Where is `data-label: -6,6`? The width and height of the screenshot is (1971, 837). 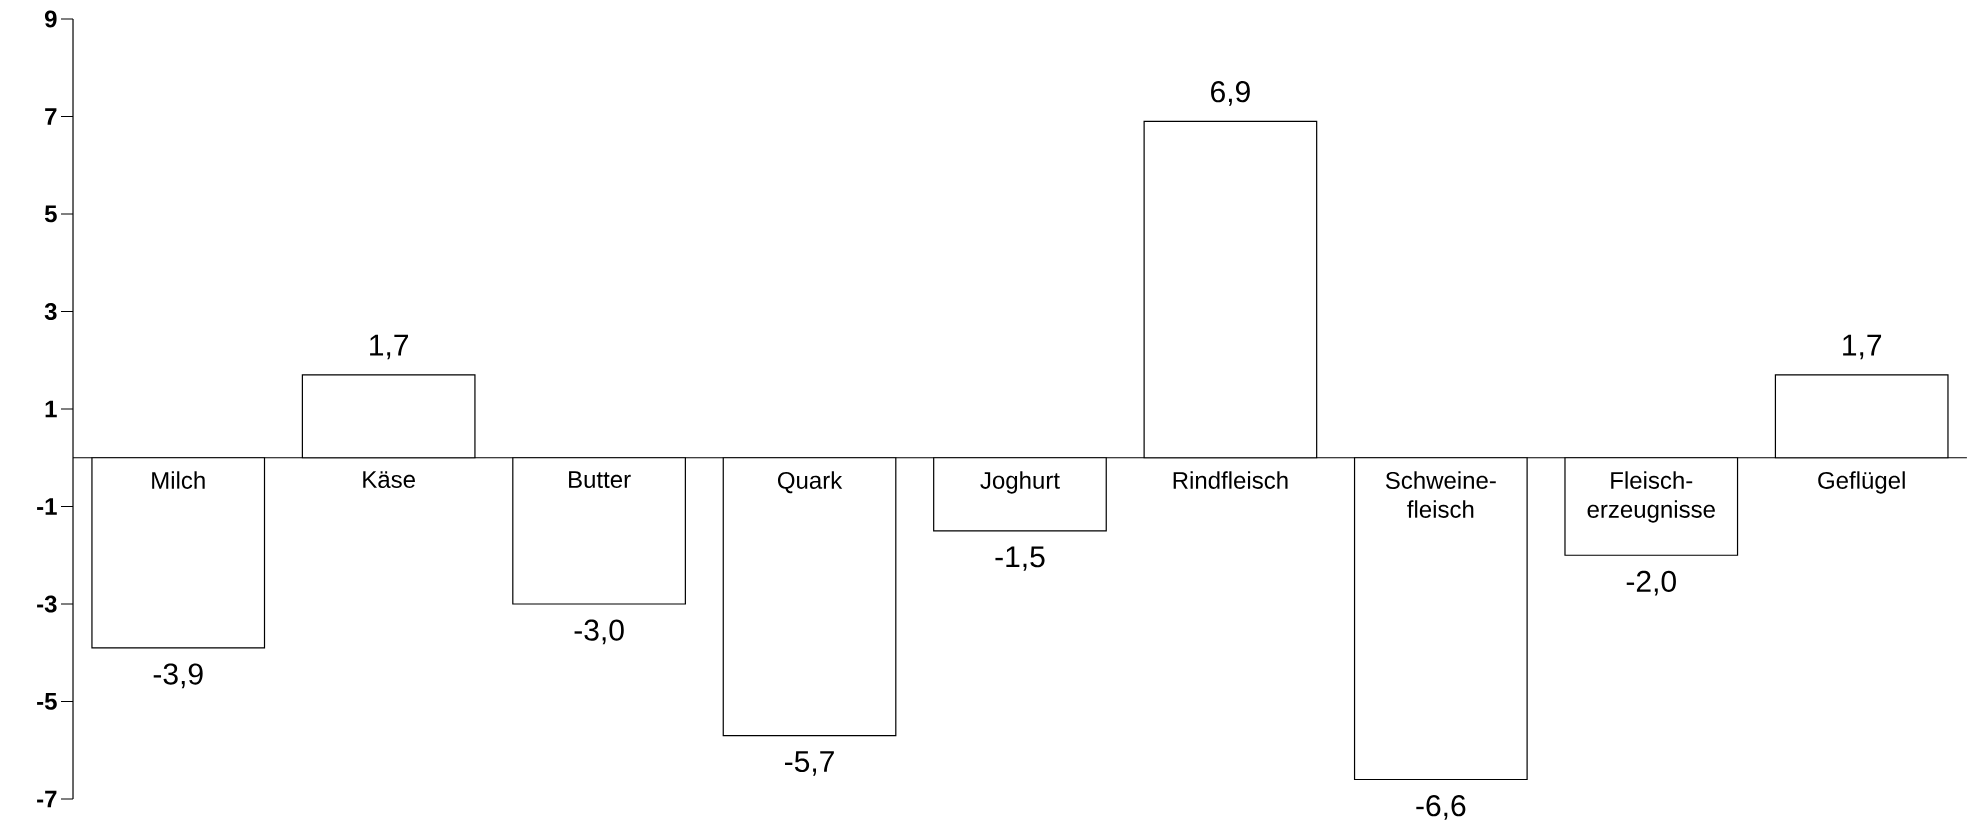
data-label: -6,6 is located at coordinates (1441, 807).